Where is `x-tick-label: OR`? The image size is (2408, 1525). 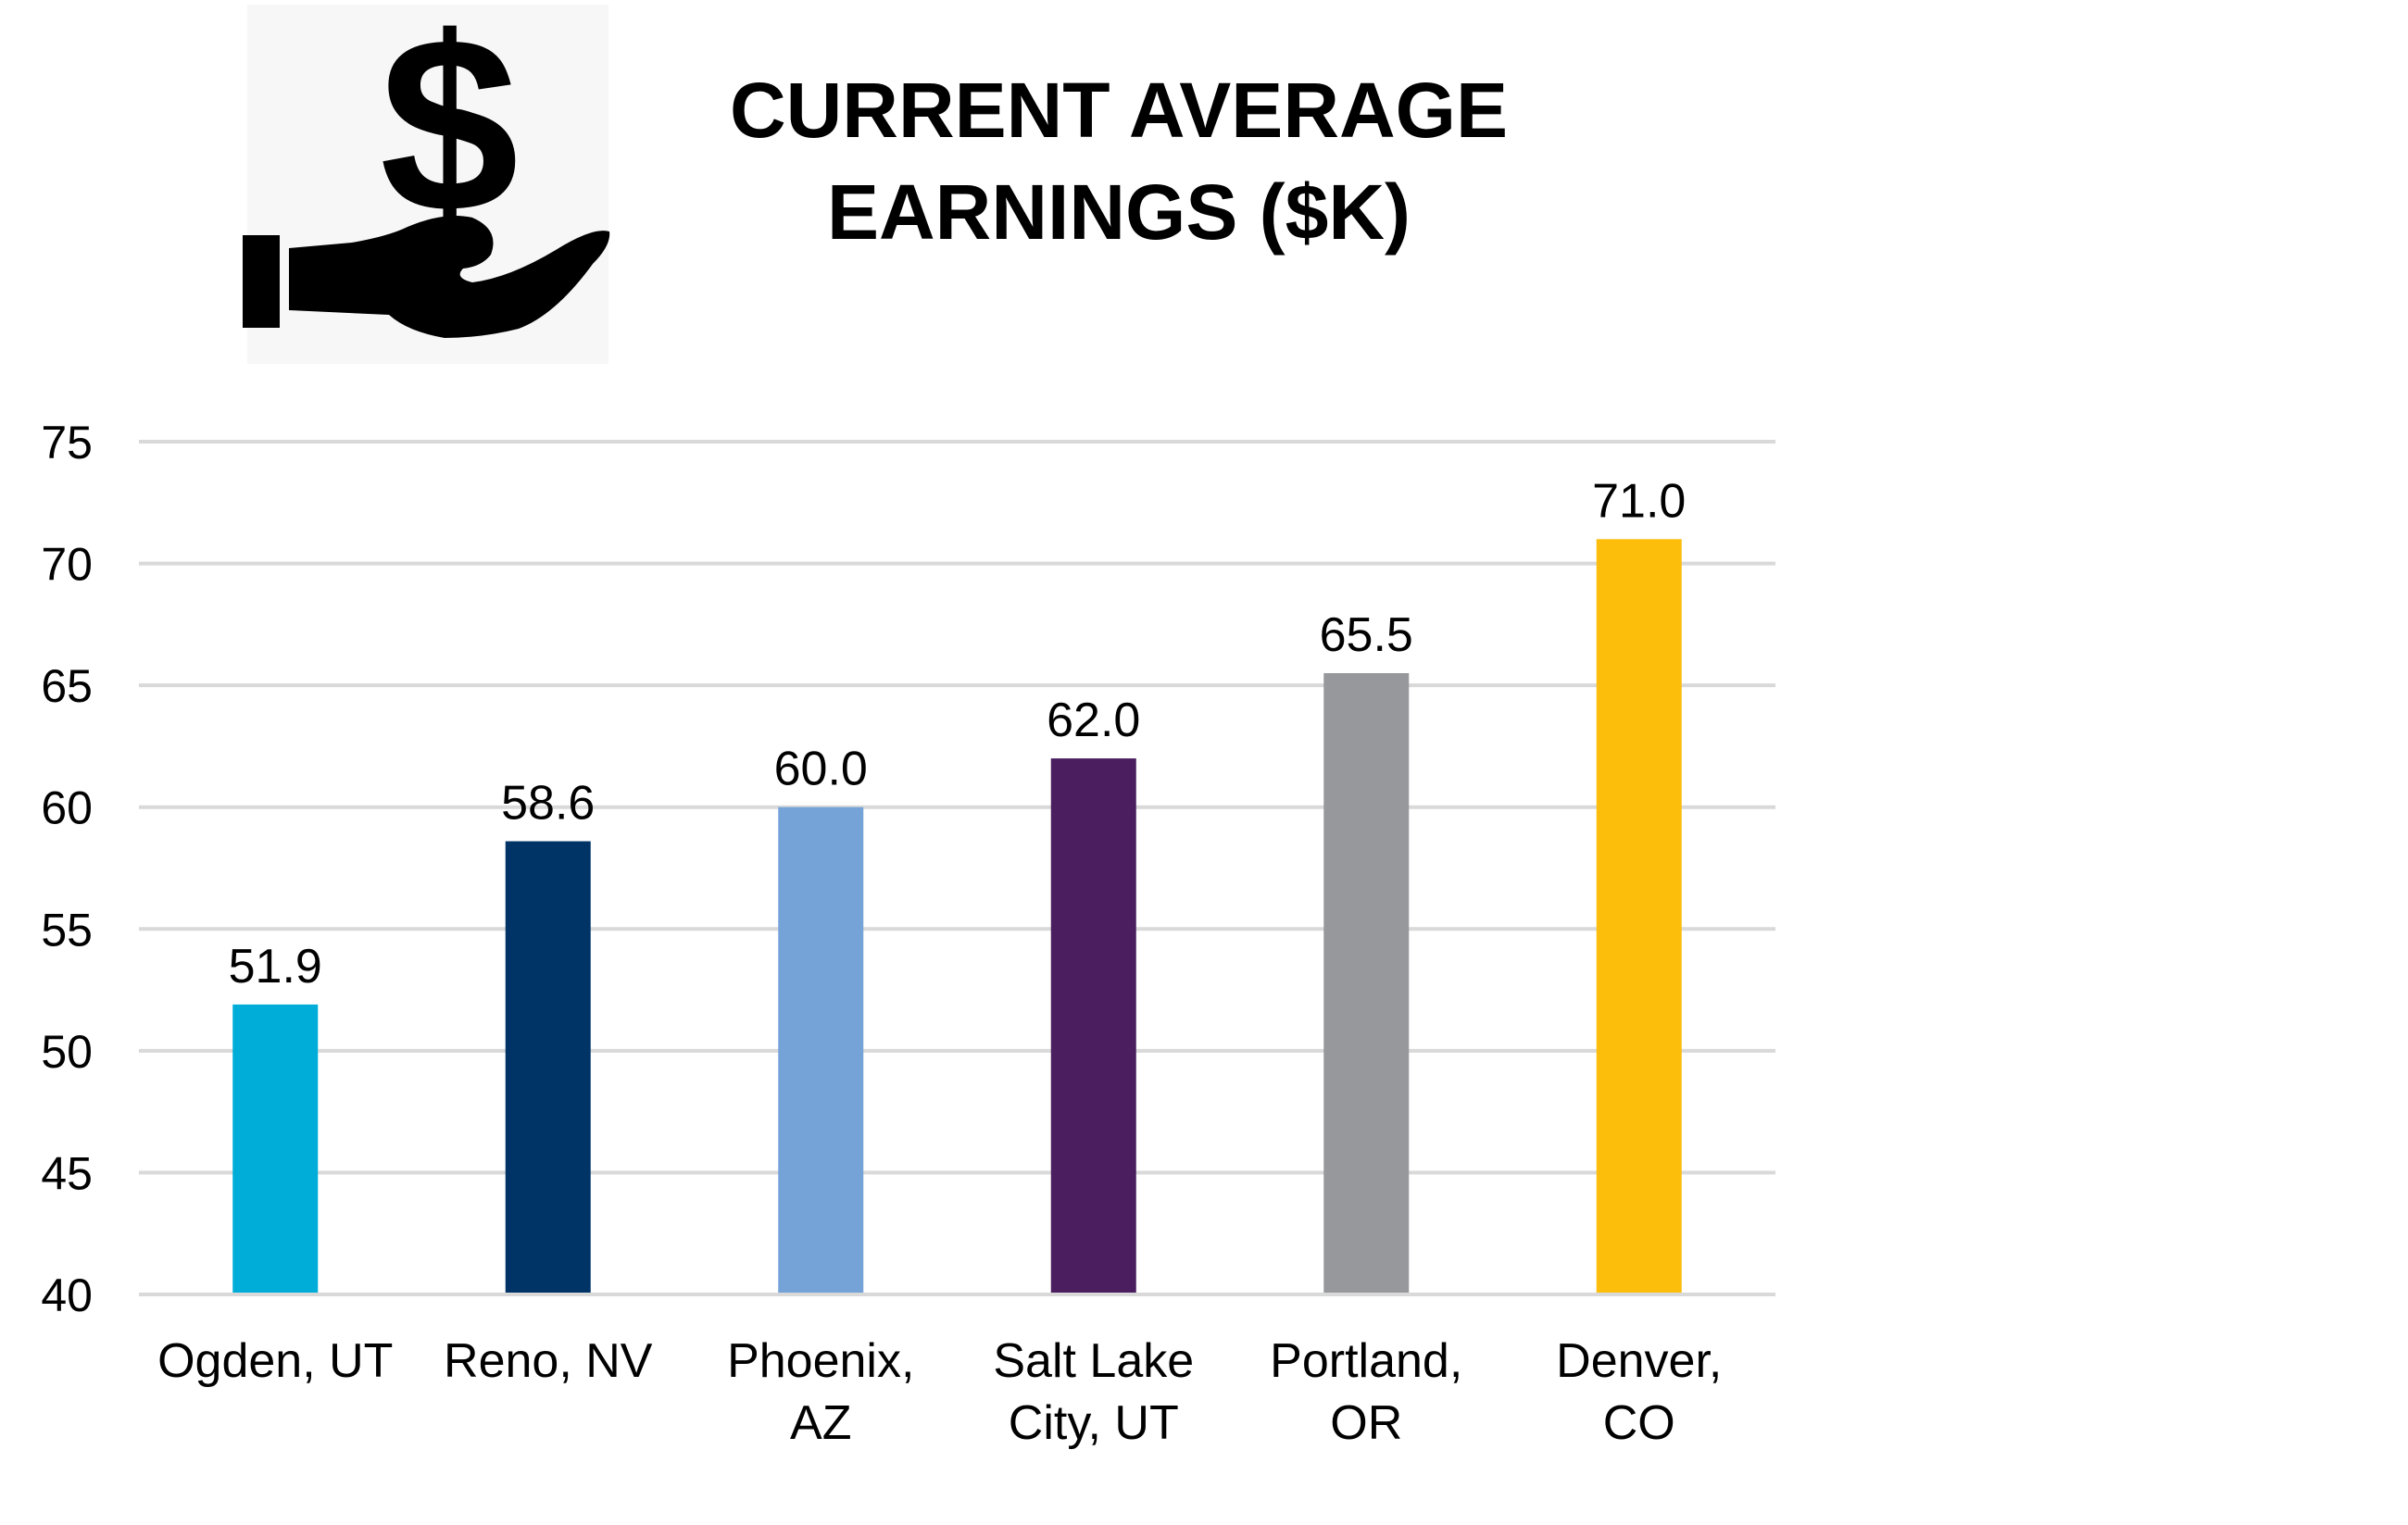 x-tick-label: OR is located at coordinates (1366, 1423).